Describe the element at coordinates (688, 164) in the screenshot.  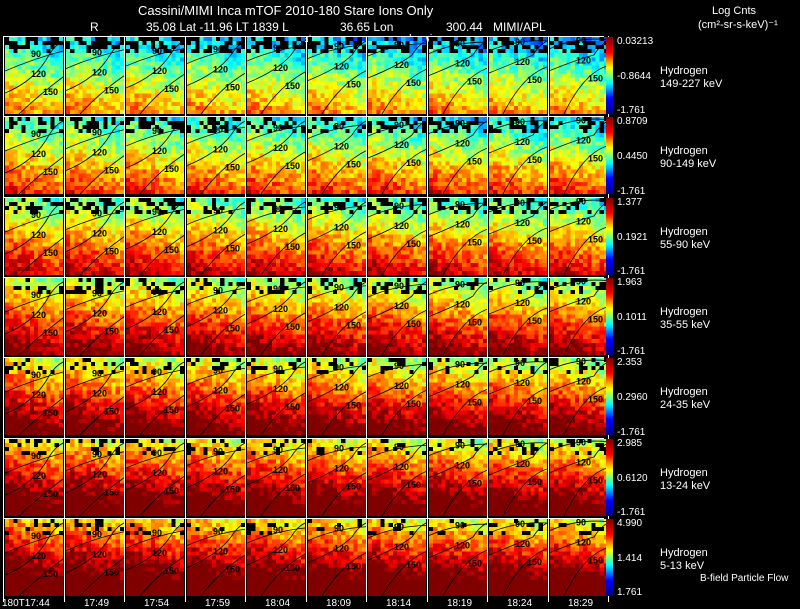
I see `energy-range: 90-149 keV` at that location.